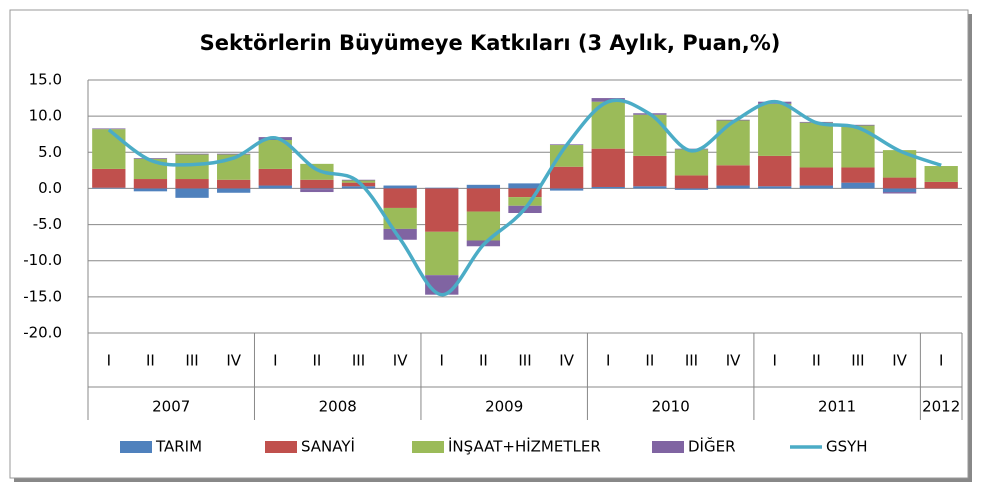 The width and height of the screenshot is (981, 486). Describe the element at coordinates (328, 446) in the screenshot. I see `legend-label: SANAYİ` at that location.